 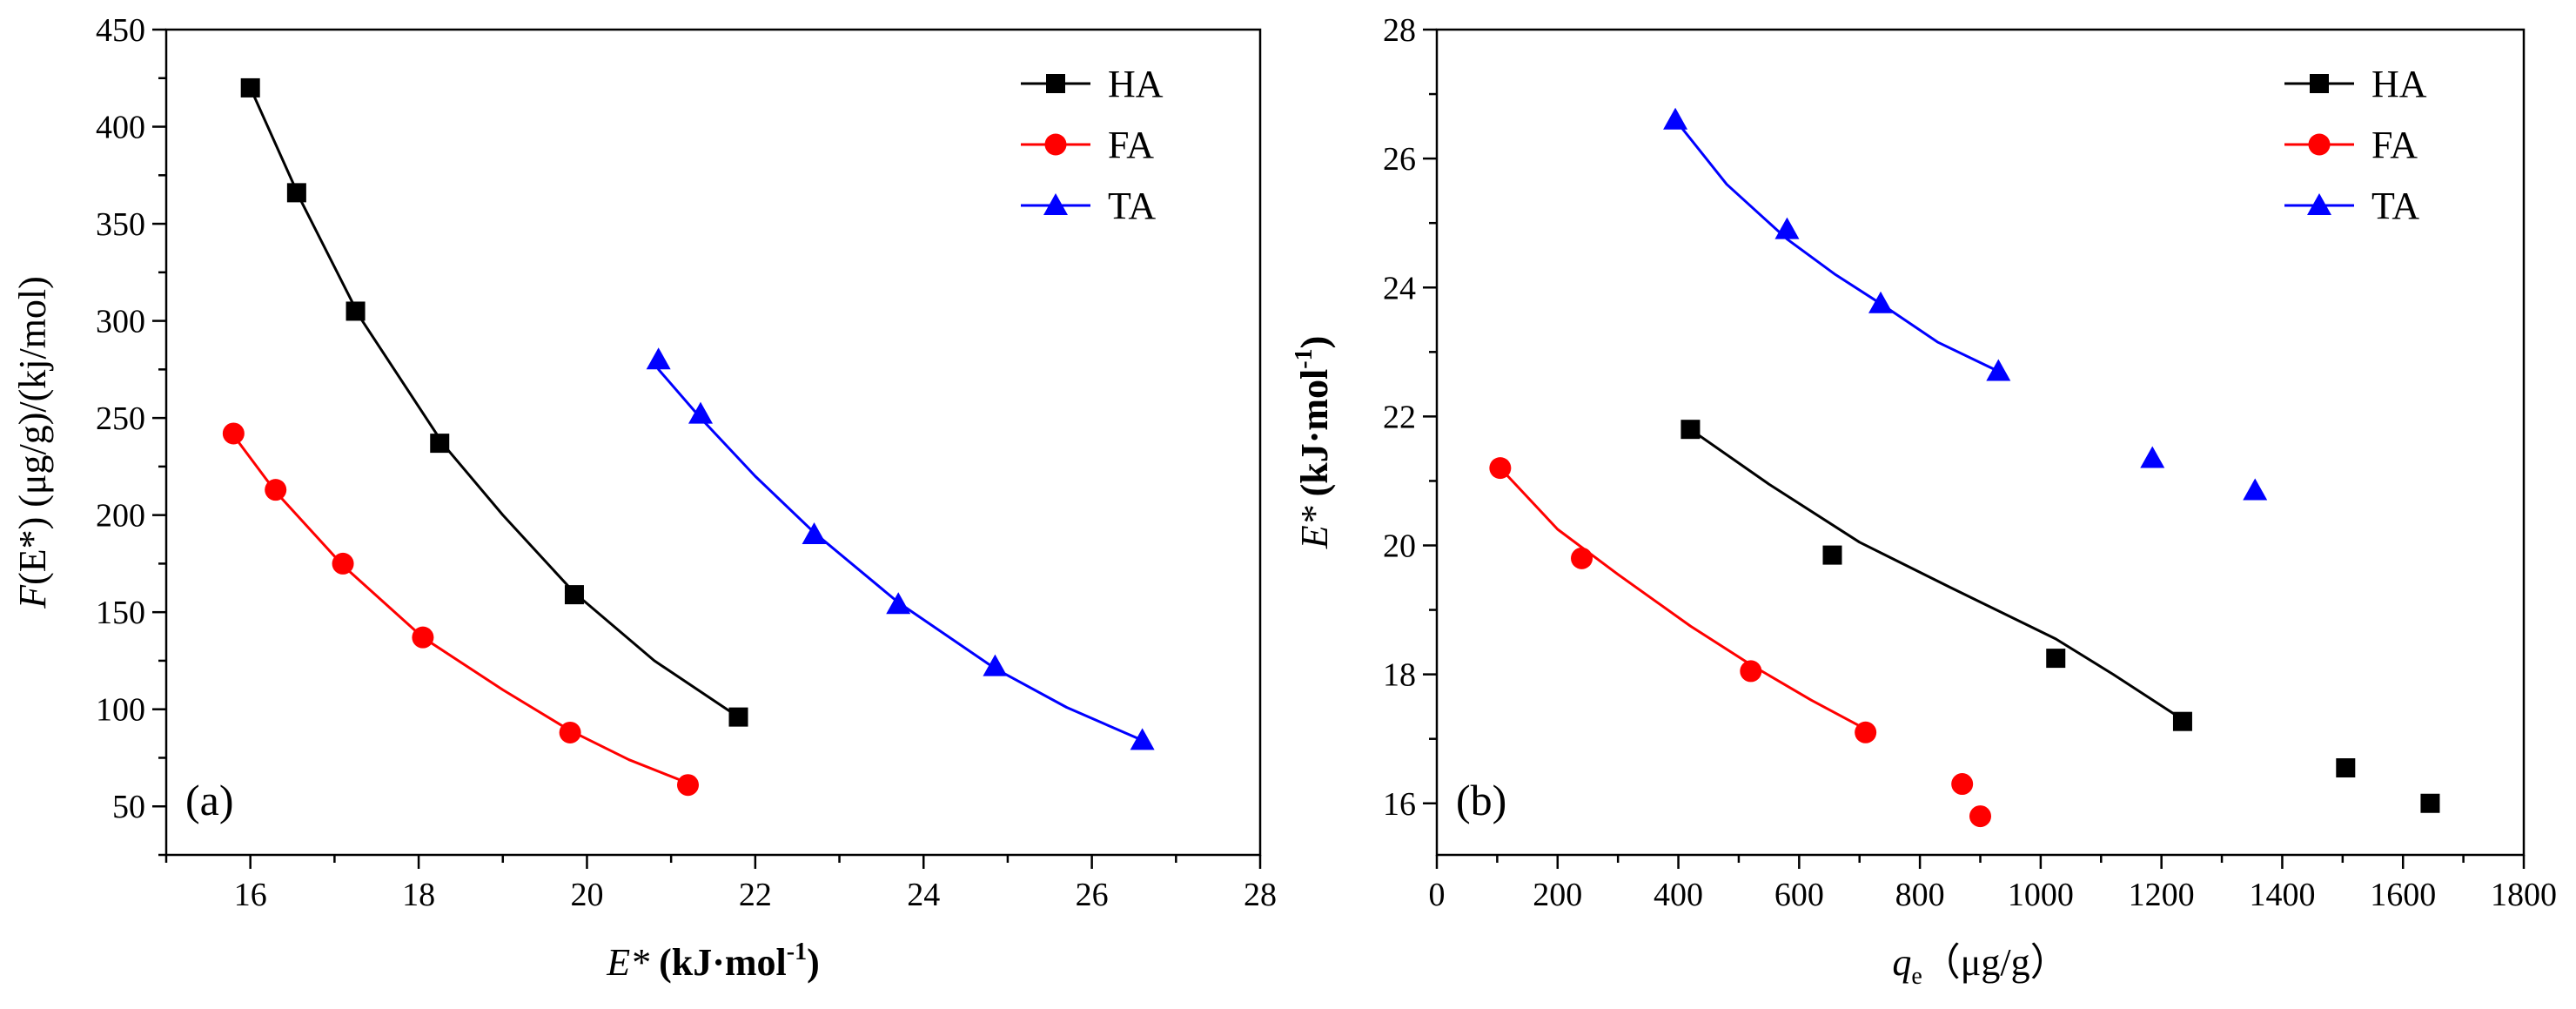 What do you see at coordinates (251, 895) in the screenshot?
I see `x-tick-label: 16` at bounding box center [251, 895].